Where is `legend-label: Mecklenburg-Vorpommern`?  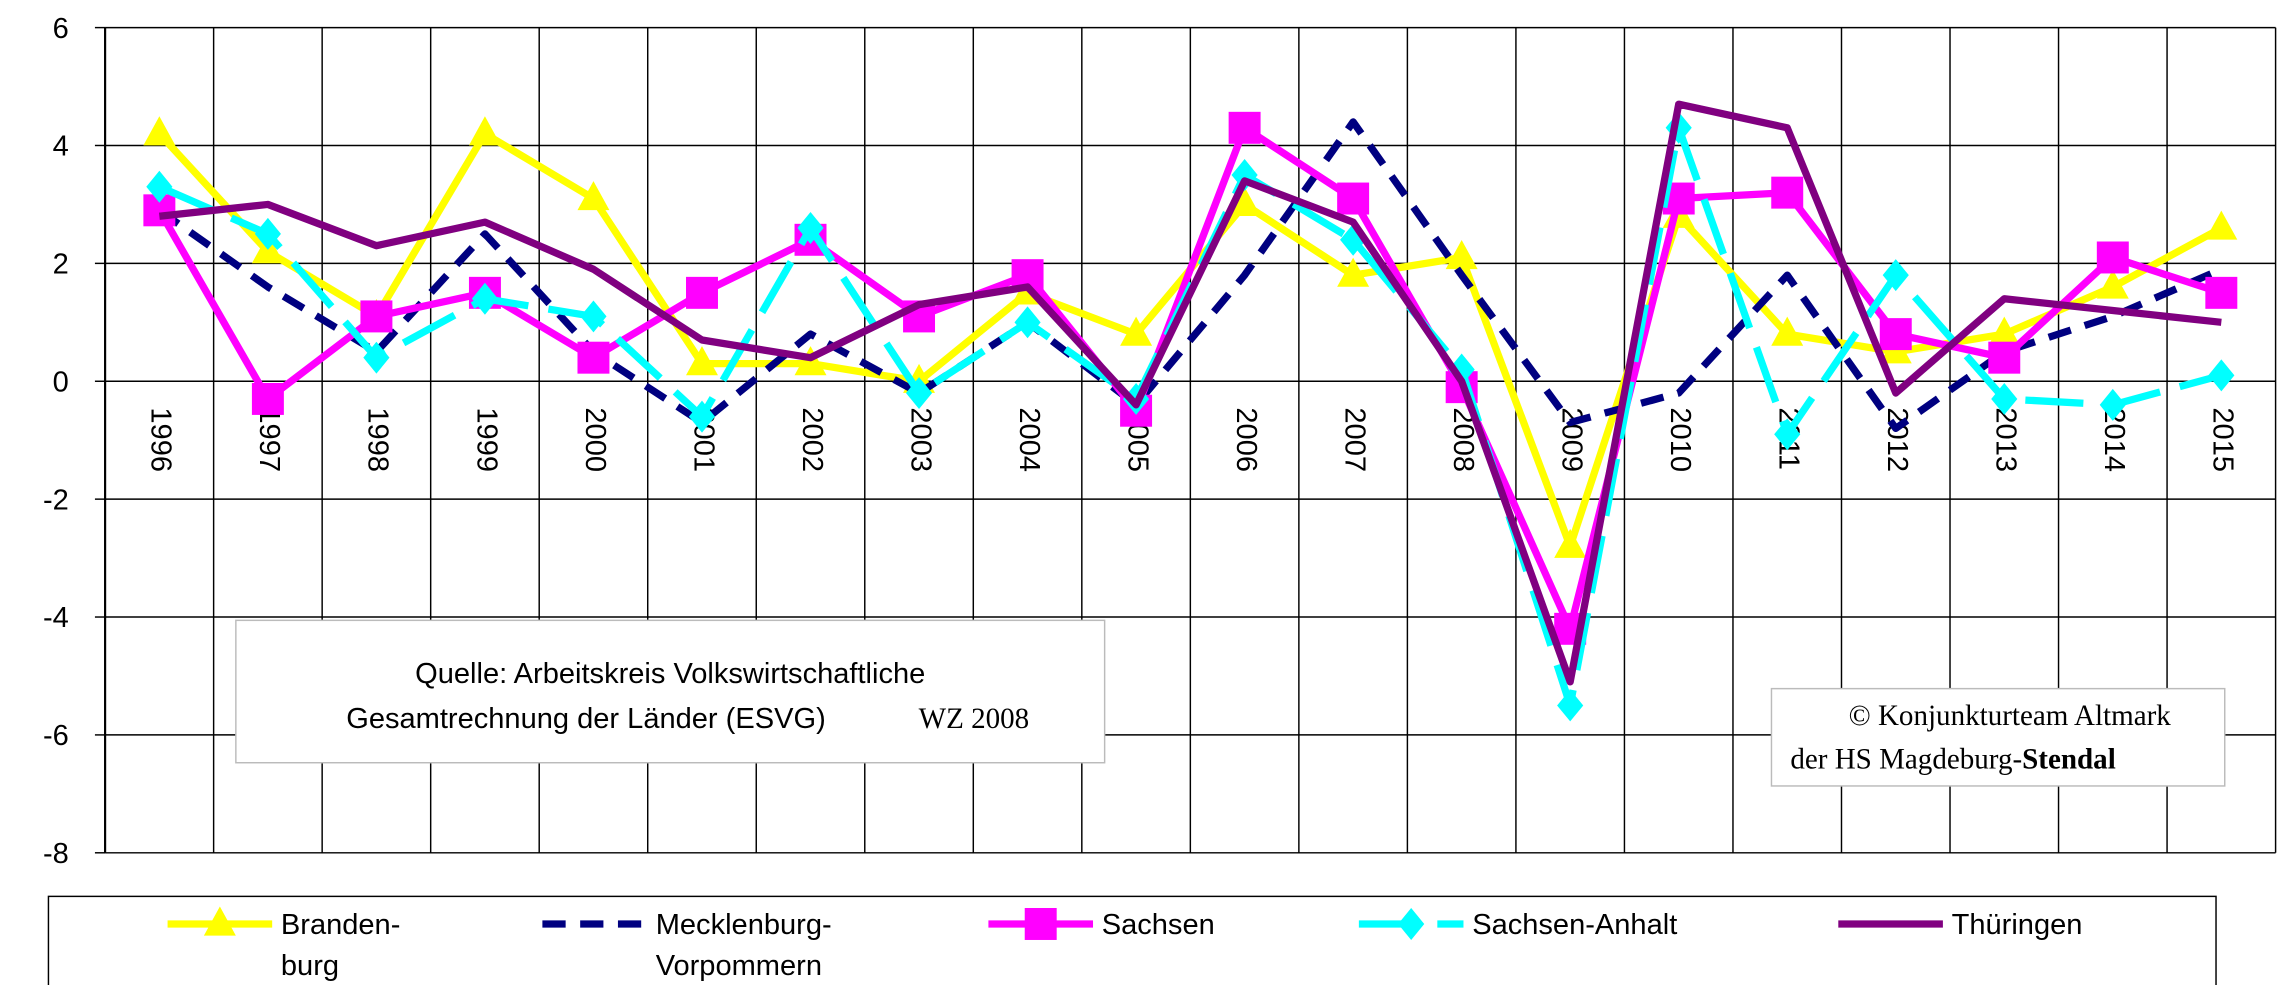
legend-label: Mecklenburg-Vorpommern is located at coordinates (744, 945).